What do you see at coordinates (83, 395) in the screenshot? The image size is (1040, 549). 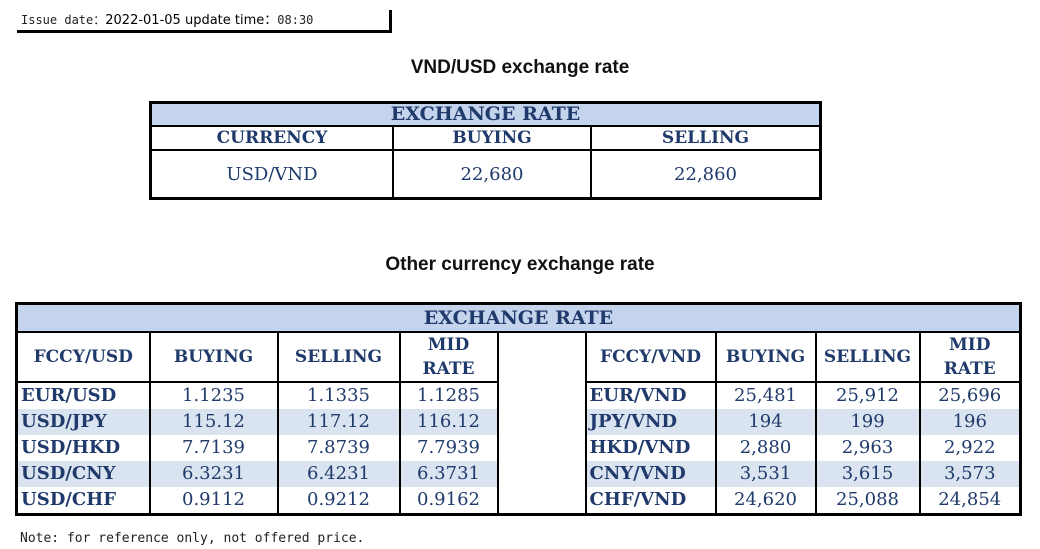 I see `pair-cell: EUR/USD` at bounding box center [83, 395].